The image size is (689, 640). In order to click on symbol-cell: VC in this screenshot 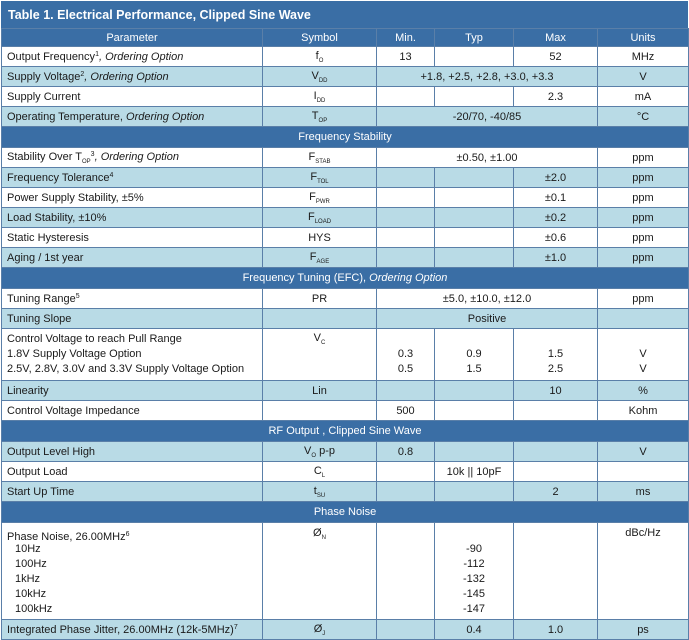, I will do `click(319, 354)`.